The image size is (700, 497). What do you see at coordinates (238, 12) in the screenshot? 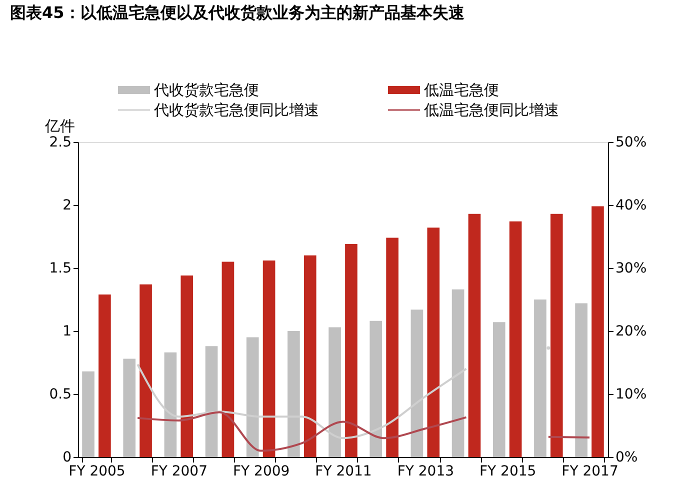
I see `chart-title: 图表45：以低温宅急便以及代收货款业务为主的新产品基本失速` at bounding box center [238, 12].